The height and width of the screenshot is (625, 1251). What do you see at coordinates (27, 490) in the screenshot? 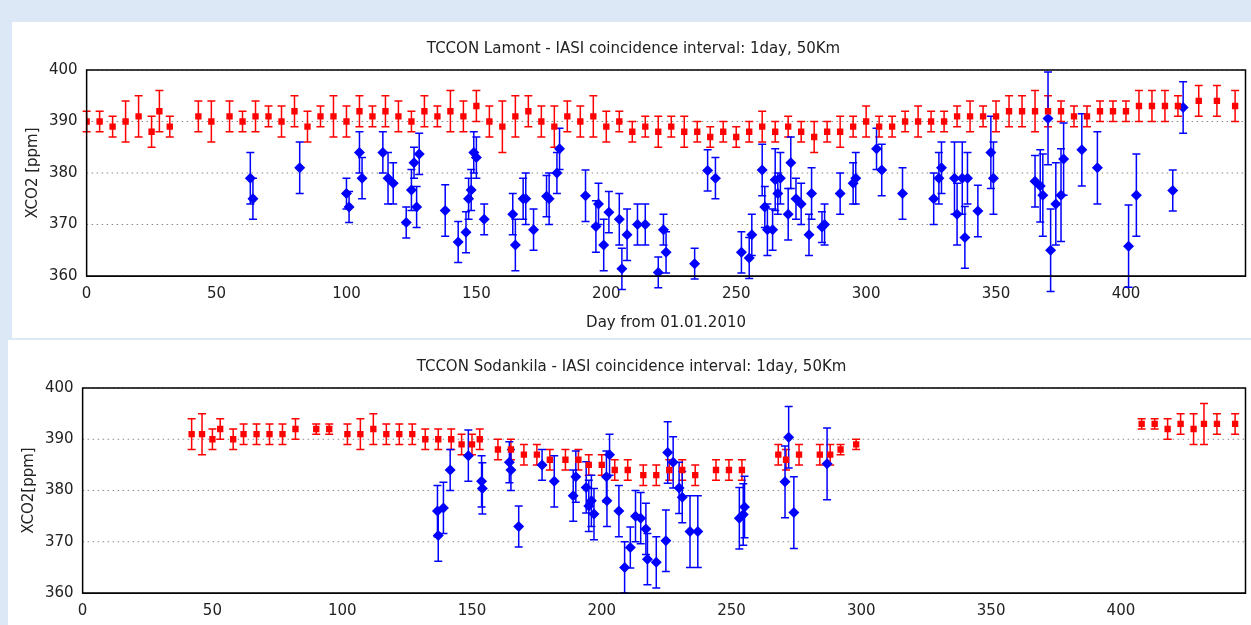
I see `y-axis-title: XCO2[ppm]` at bounding box center [27, 490].